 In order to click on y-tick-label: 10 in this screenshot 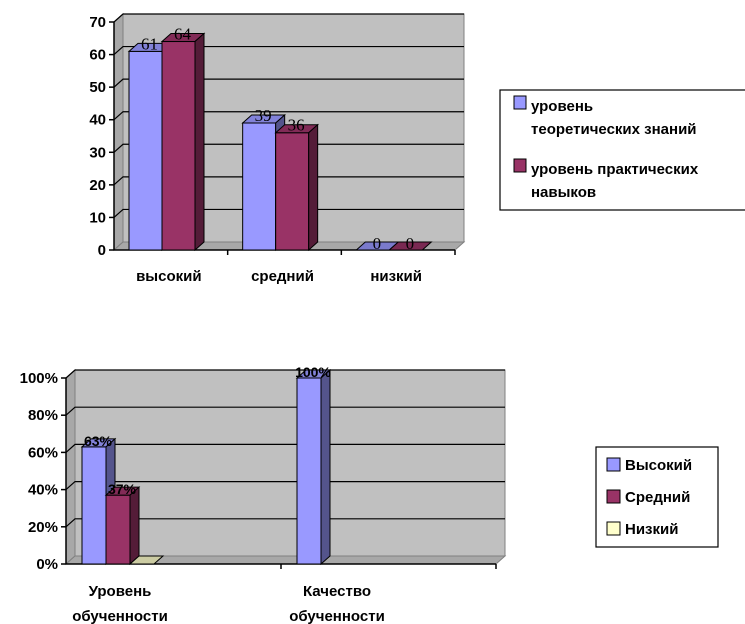, I will do `click(97, 217)`.